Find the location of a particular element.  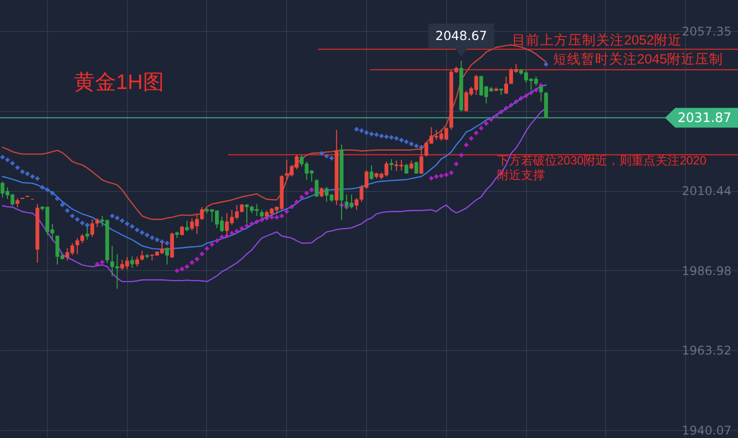

y-tick-label: 2010.44 is located at coordinates (707, 191).